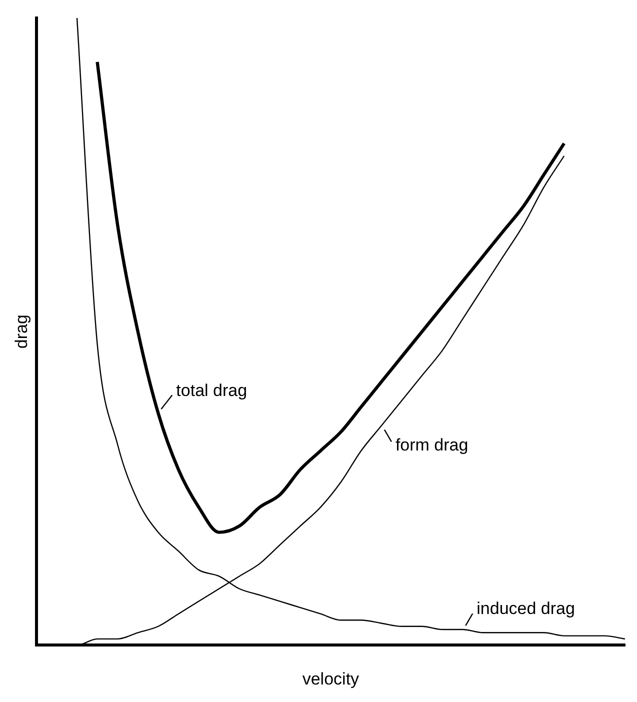 This screenshot has width=637, height=702. I want to click on legend-label: induced drag, so click(525, 608).